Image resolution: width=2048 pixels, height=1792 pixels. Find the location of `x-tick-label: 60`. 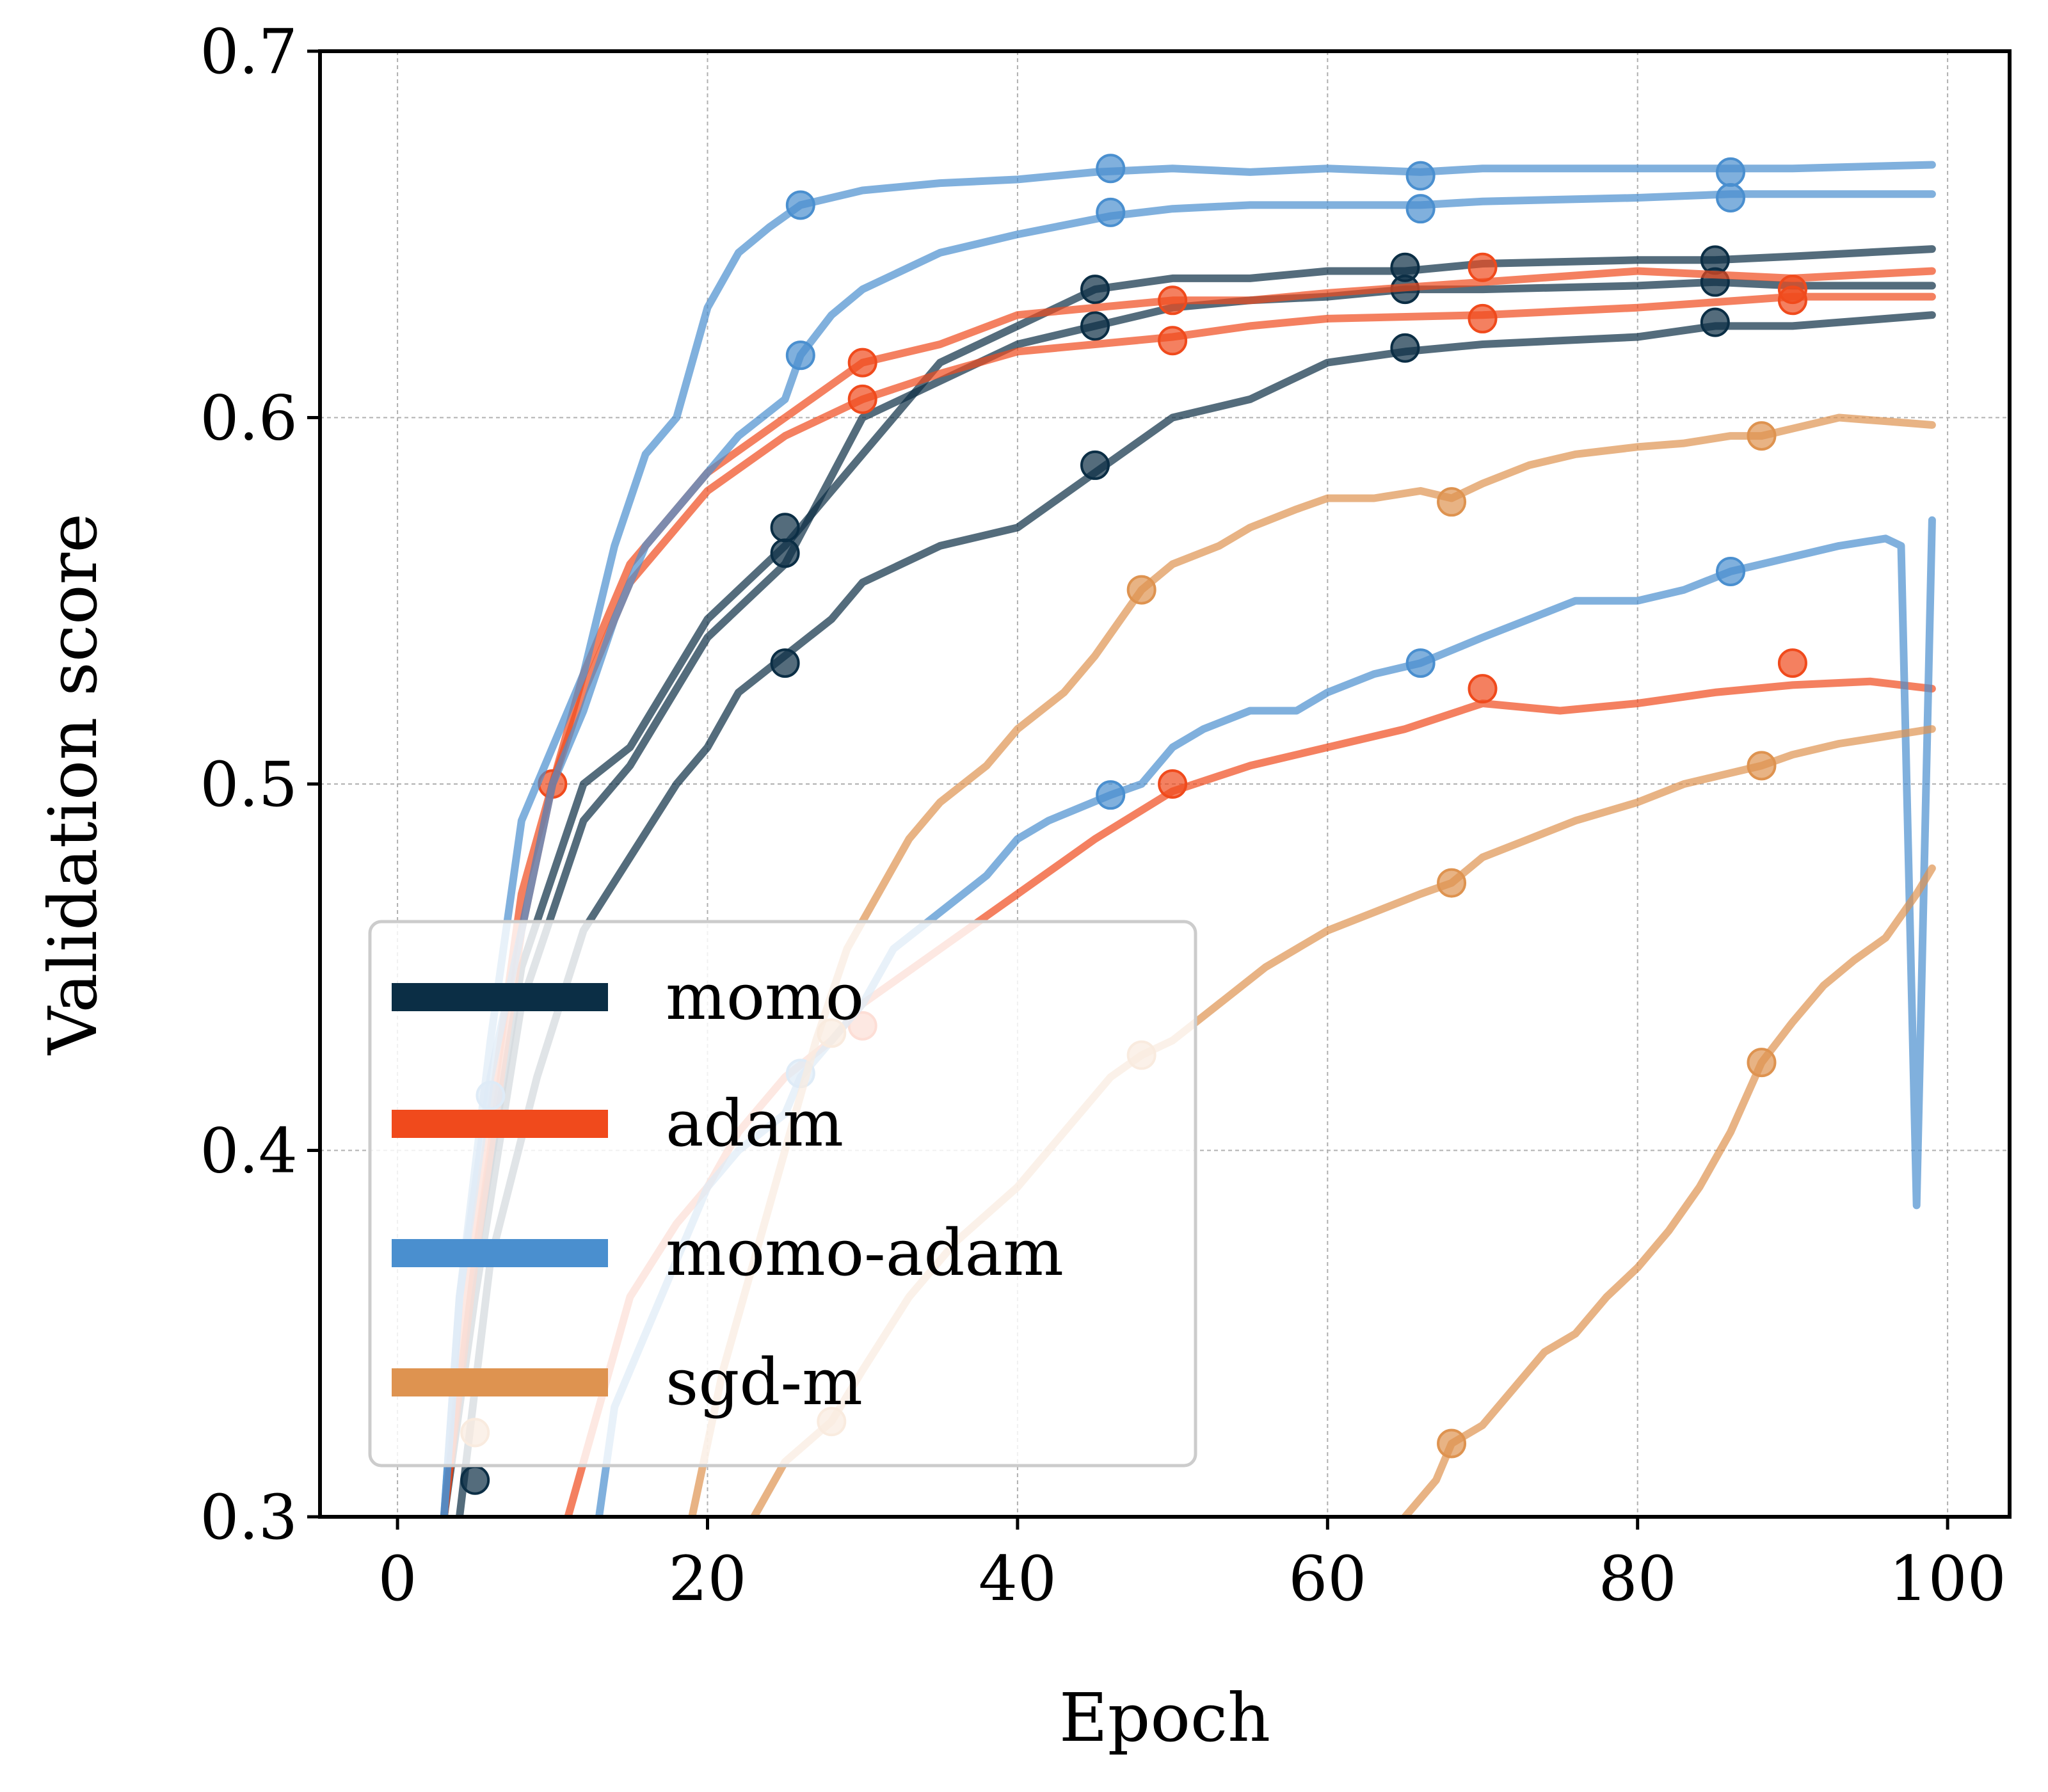

x-tick-label: 60 is located at coordinates (1327, 1579).